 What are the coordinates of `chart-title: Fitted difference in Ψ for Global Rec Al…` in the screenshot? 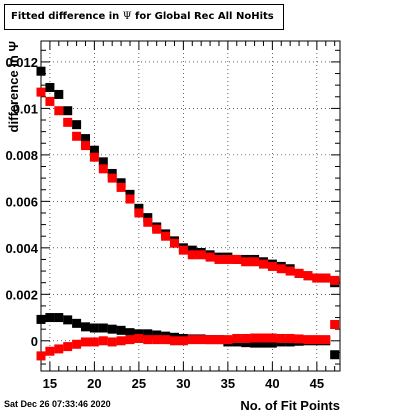 It's located at (144, 17).